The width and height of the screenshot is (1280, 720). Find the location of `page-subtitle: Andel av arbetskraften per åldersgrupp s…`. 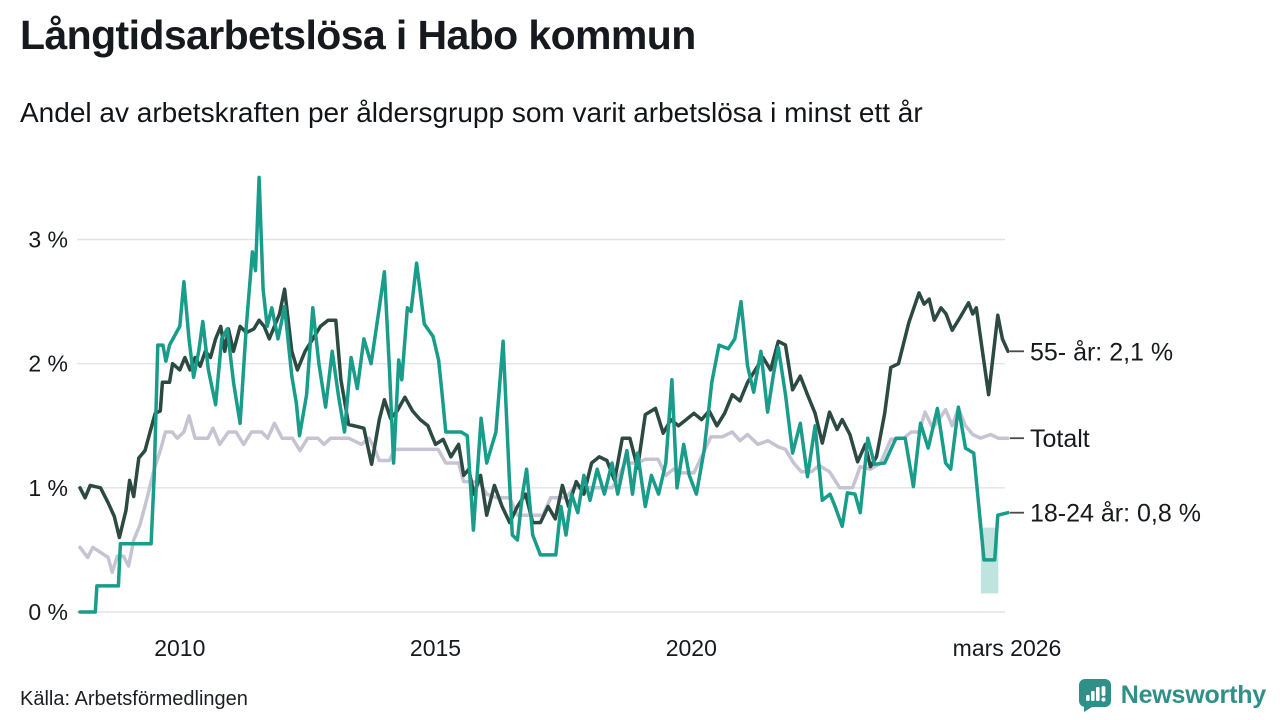

page-subtitle: Andel av arbetskraften per åldersgrupp s… is located at coordinates (471, 112).